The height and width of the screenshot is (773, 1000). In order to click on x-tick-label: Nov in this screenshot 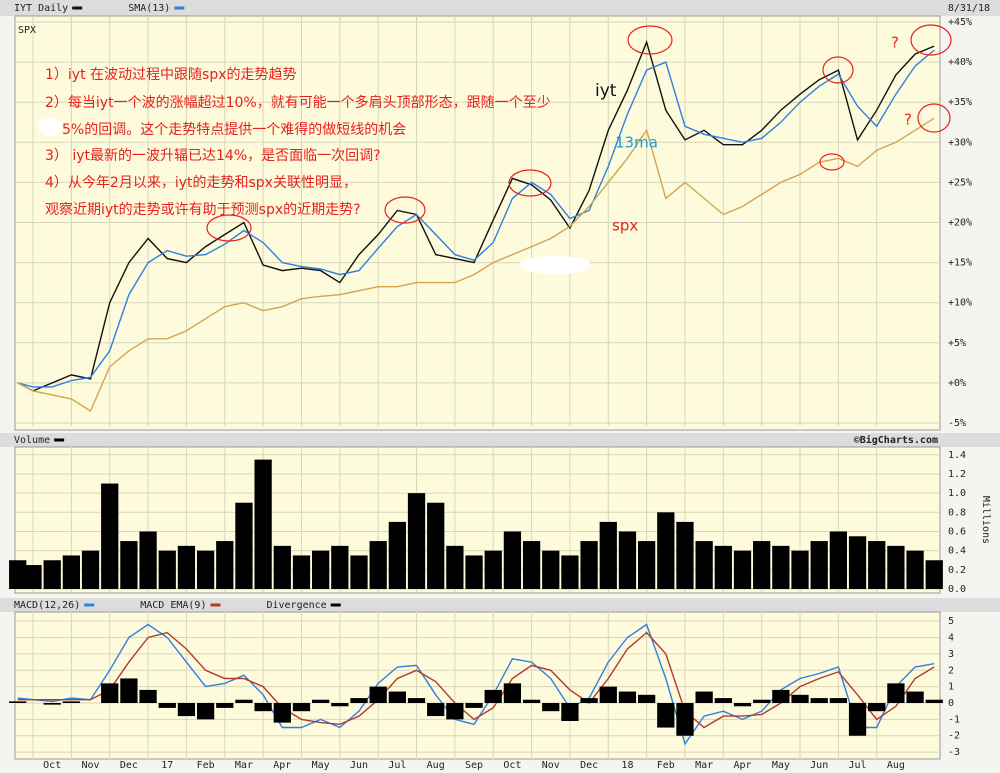, I will do `click(91, 765)`.